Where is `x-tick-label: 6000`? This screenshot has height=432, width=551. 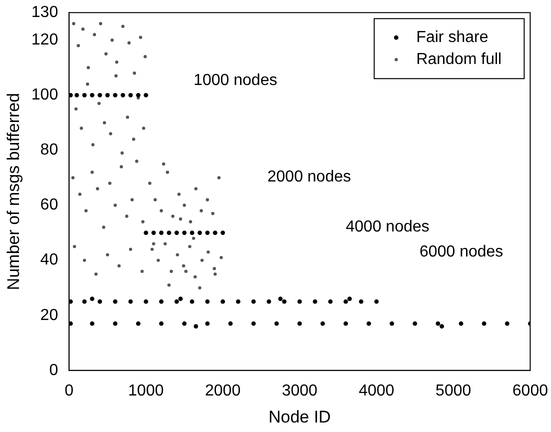 x-tick-label: 6000 is located at coordinates (530, 391).